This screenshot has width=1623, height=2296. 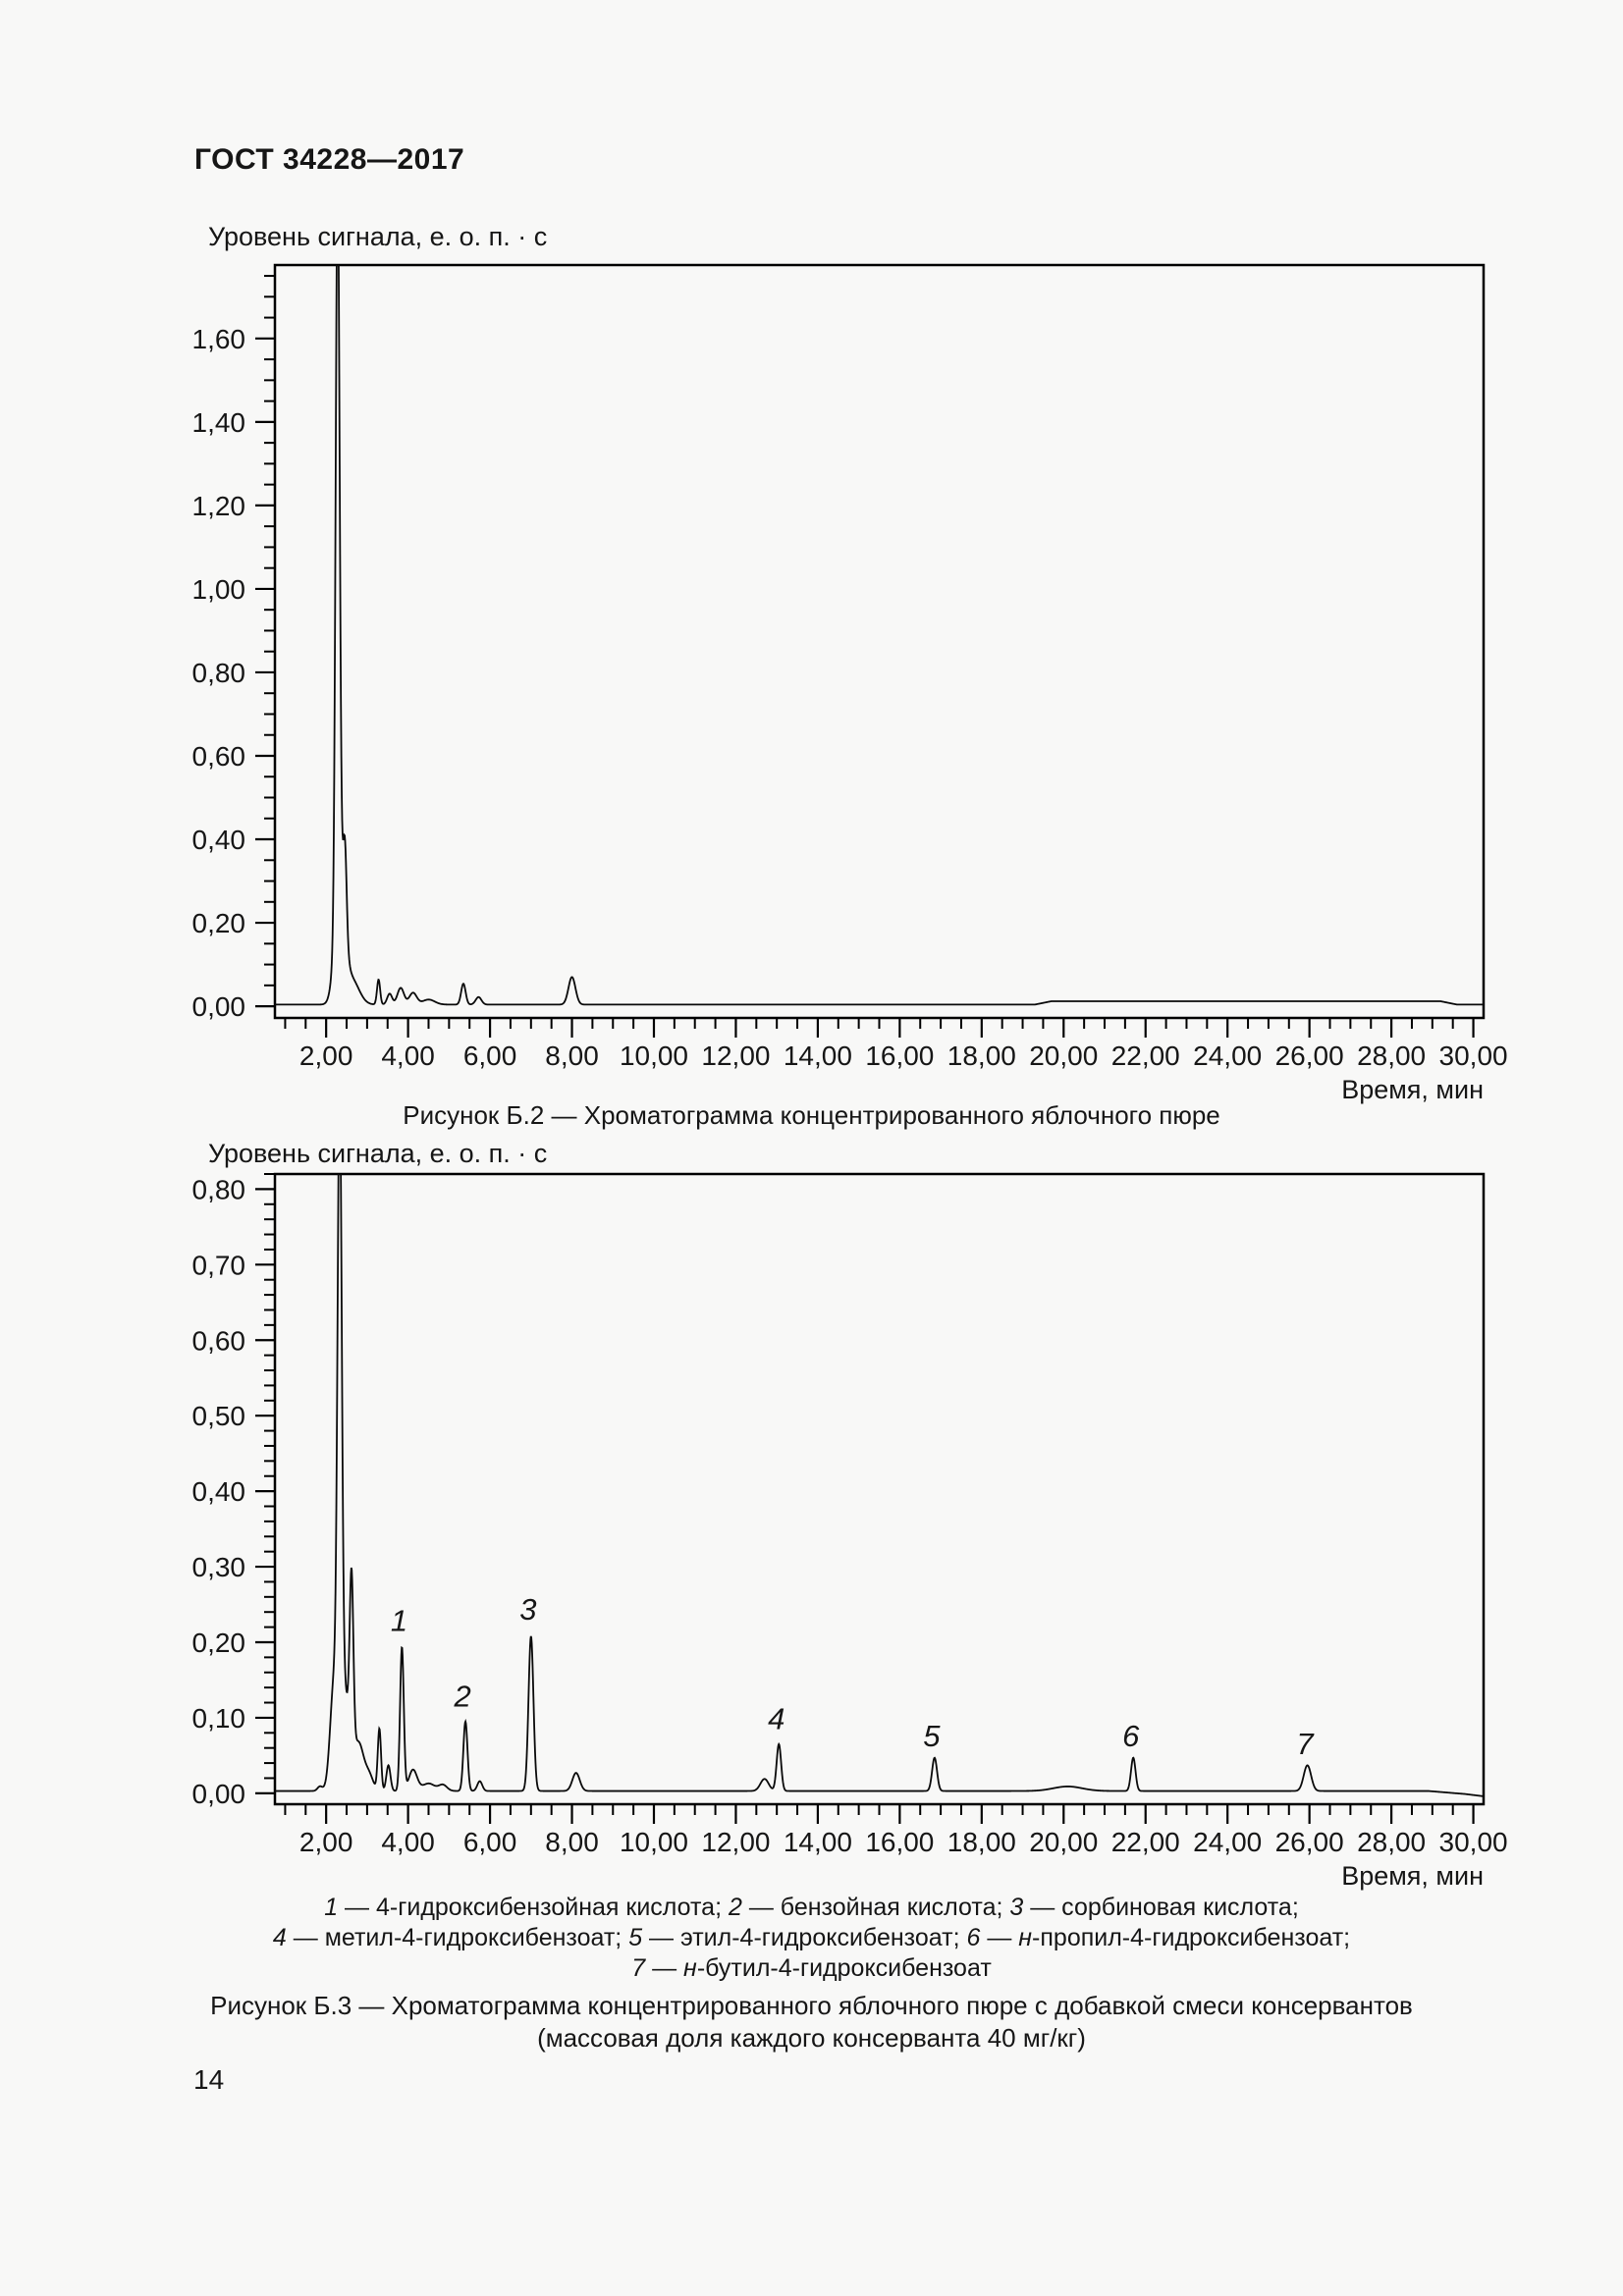 I want to click on legend-text: — 4-гидроксибензойная кислота;, so click(x=534, y=1907).